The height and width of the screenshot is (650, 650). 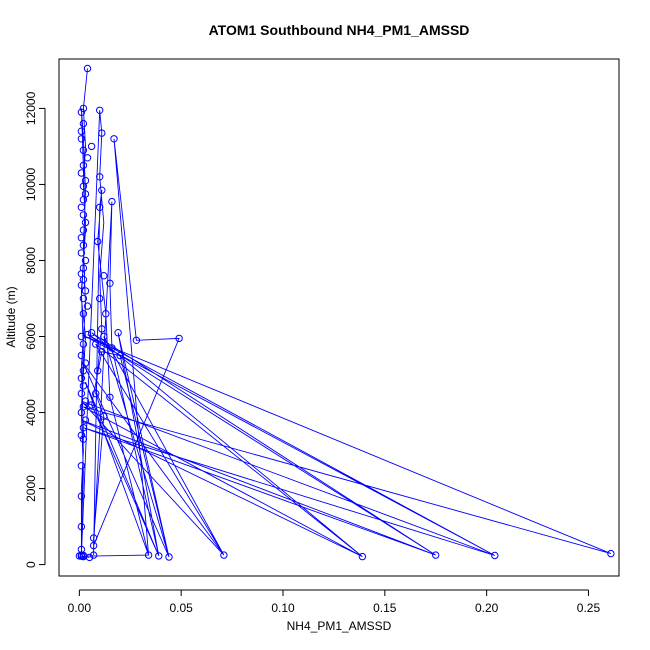 I want to click on x-tick-label: 0.25, so click(x=589, y=608).